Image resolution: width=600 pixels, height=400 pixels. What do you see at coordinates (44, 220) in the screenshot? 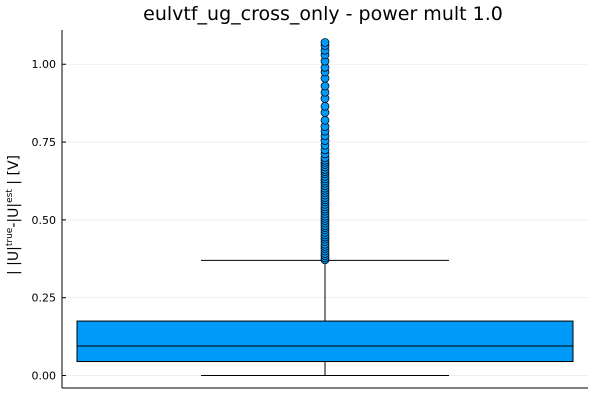
I see `y-tick-label: 0.50` at bounding box center [44, 220].